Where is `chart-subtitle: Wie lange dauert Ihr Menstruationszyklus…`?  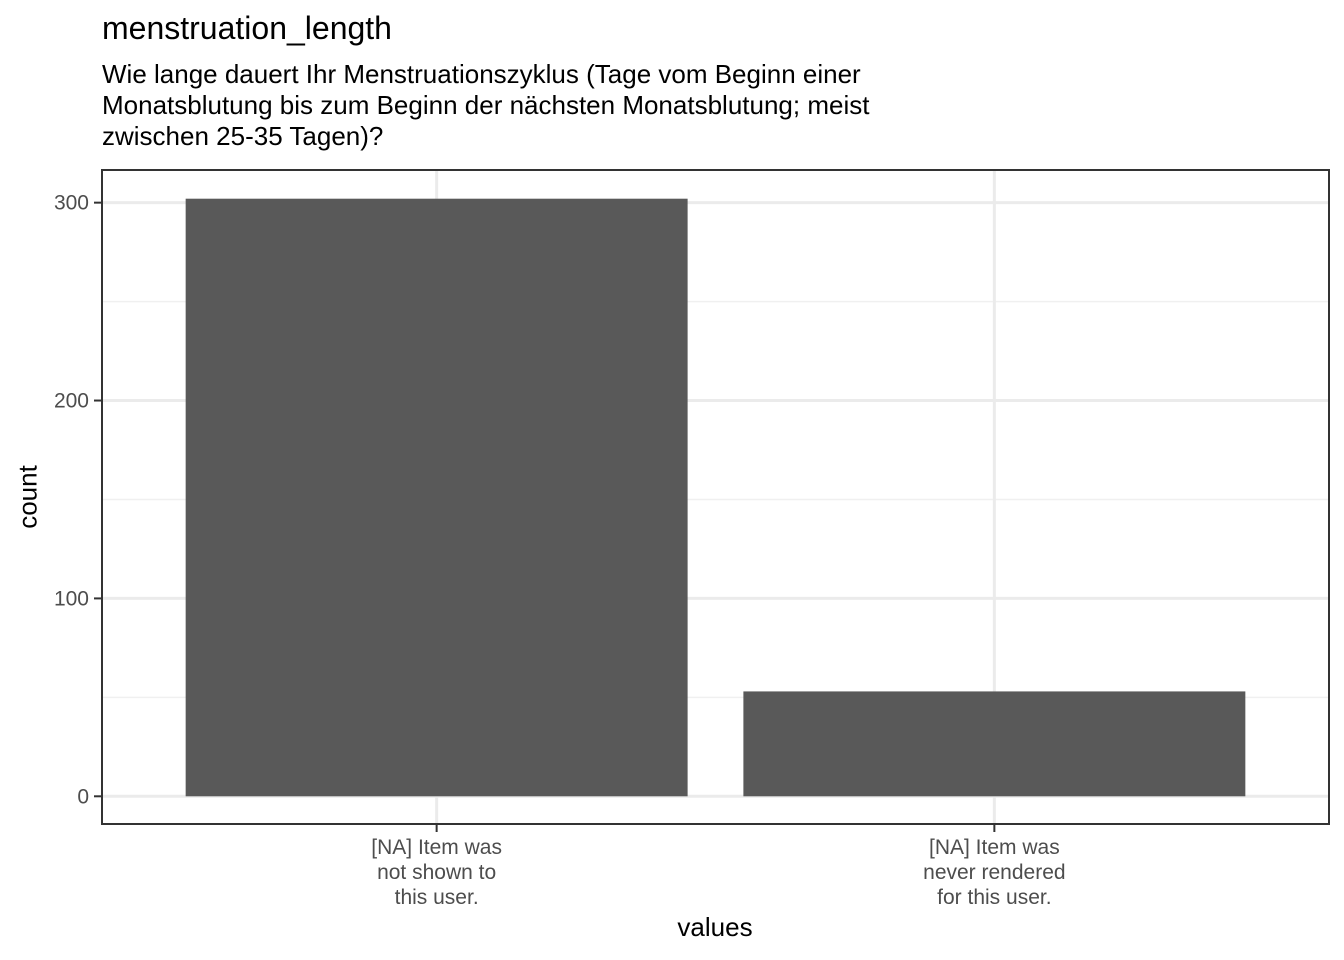 chart-subtitle: Wie lange dauert Ihr Menstruationszyklus… is located at coordinates (602, 105).